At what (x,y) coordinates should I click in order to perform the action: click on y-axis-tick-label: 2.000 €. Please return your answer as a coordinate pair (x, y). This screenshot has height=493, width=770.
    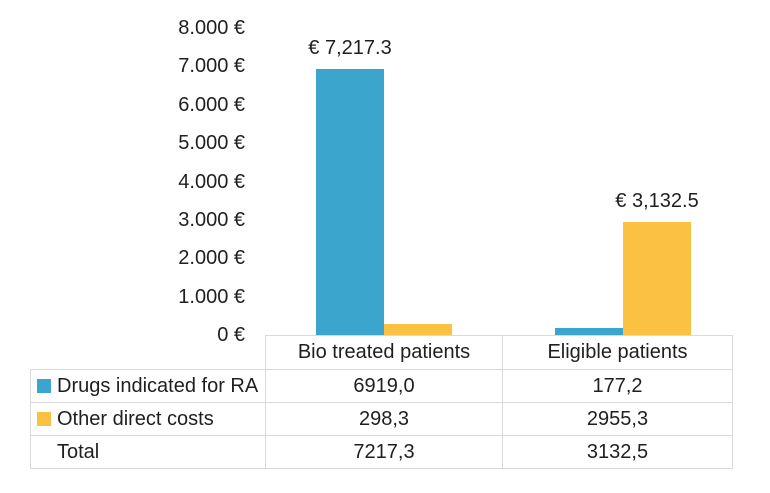
    Looking at the image, I should click on (211, 258).